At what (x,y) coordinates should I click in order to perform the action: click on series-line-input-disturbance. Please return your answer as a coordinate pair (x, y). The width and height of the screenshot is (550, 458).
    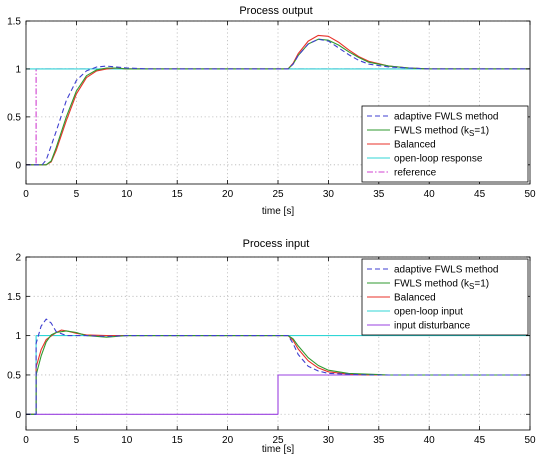
    Looking at the image, I should click on (278, 394).